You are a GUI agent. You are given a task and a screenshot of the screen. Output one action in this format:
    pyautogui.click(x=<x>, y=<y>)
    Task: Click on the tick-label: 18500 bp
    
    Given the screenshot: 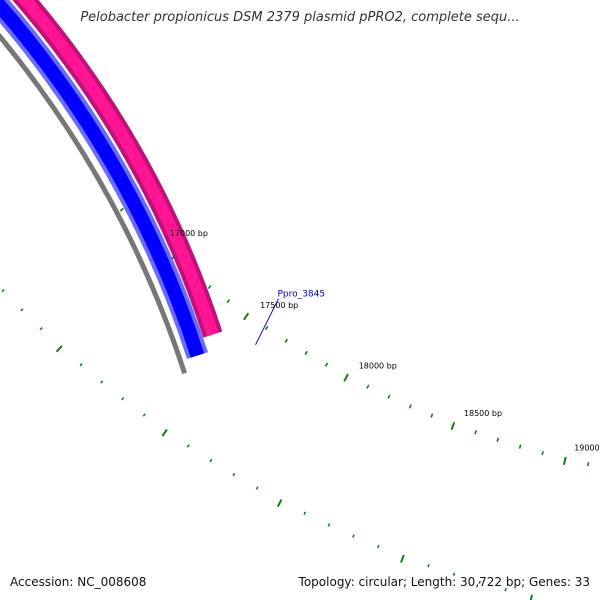 What is the action you would take?
    pyautogui.click(x=483, y=413)
    